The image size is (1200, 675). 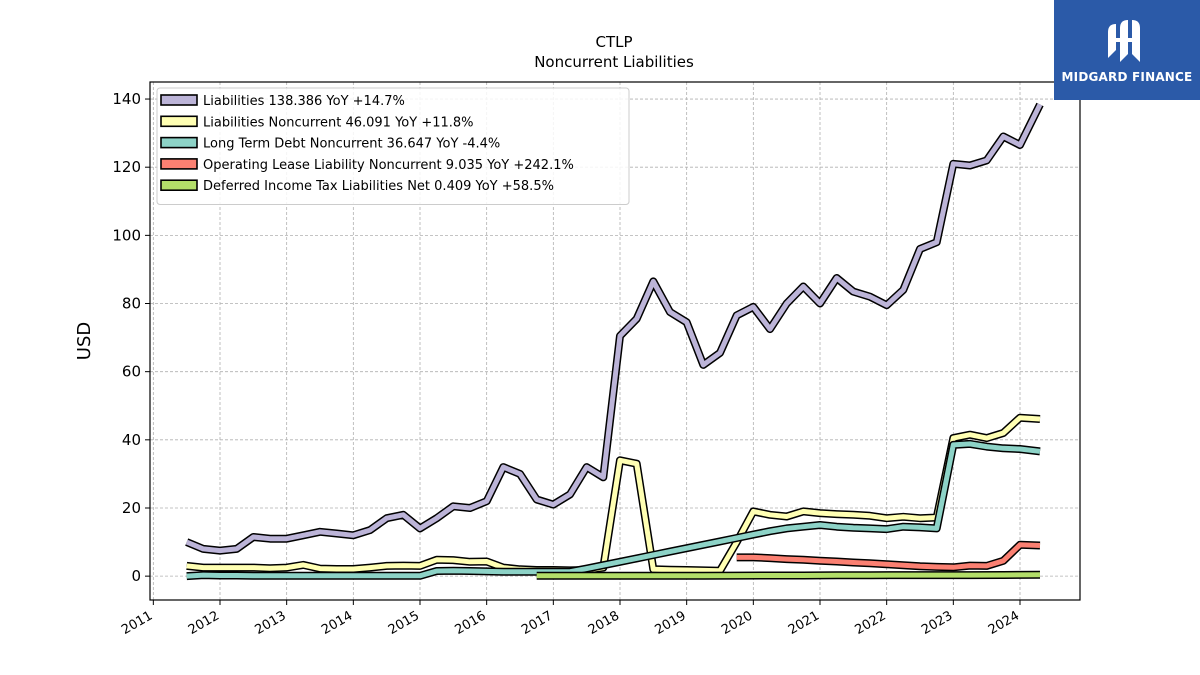 What do you see at coordinates (737, 623) in the screenshot?
I see `x-tick-label: 2020` at bounding box center [737, 623].